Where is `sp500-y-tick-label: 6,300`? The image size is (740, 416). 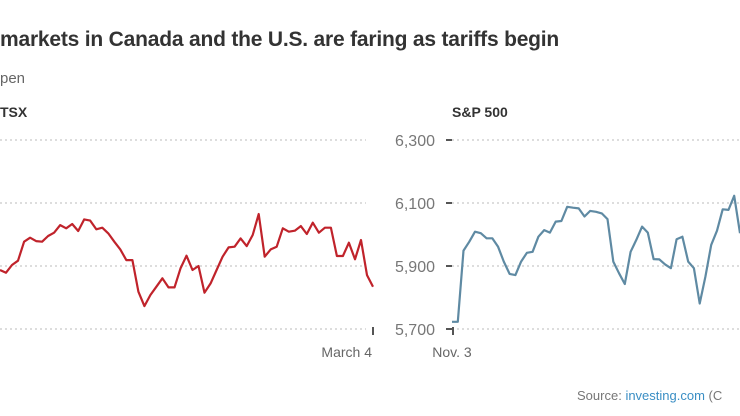 sp500-y-tick-label: 6,300 is located at coordinates (415, 141).